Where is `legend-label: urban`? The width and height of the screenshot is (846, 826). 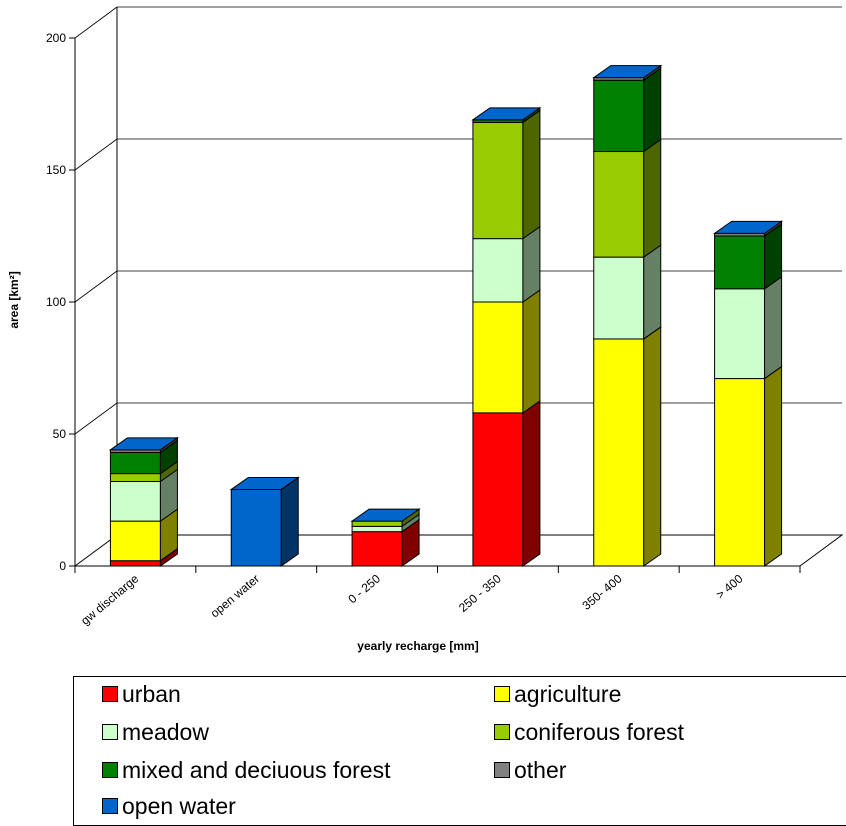
legend-label: urban is located at coordinates (151, 693).